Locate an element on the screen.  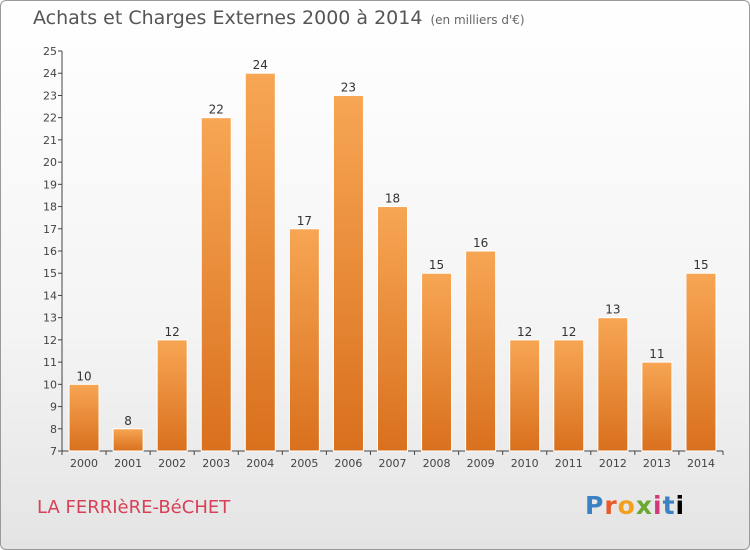
bar-2001 is located at coordinates (128, 440).